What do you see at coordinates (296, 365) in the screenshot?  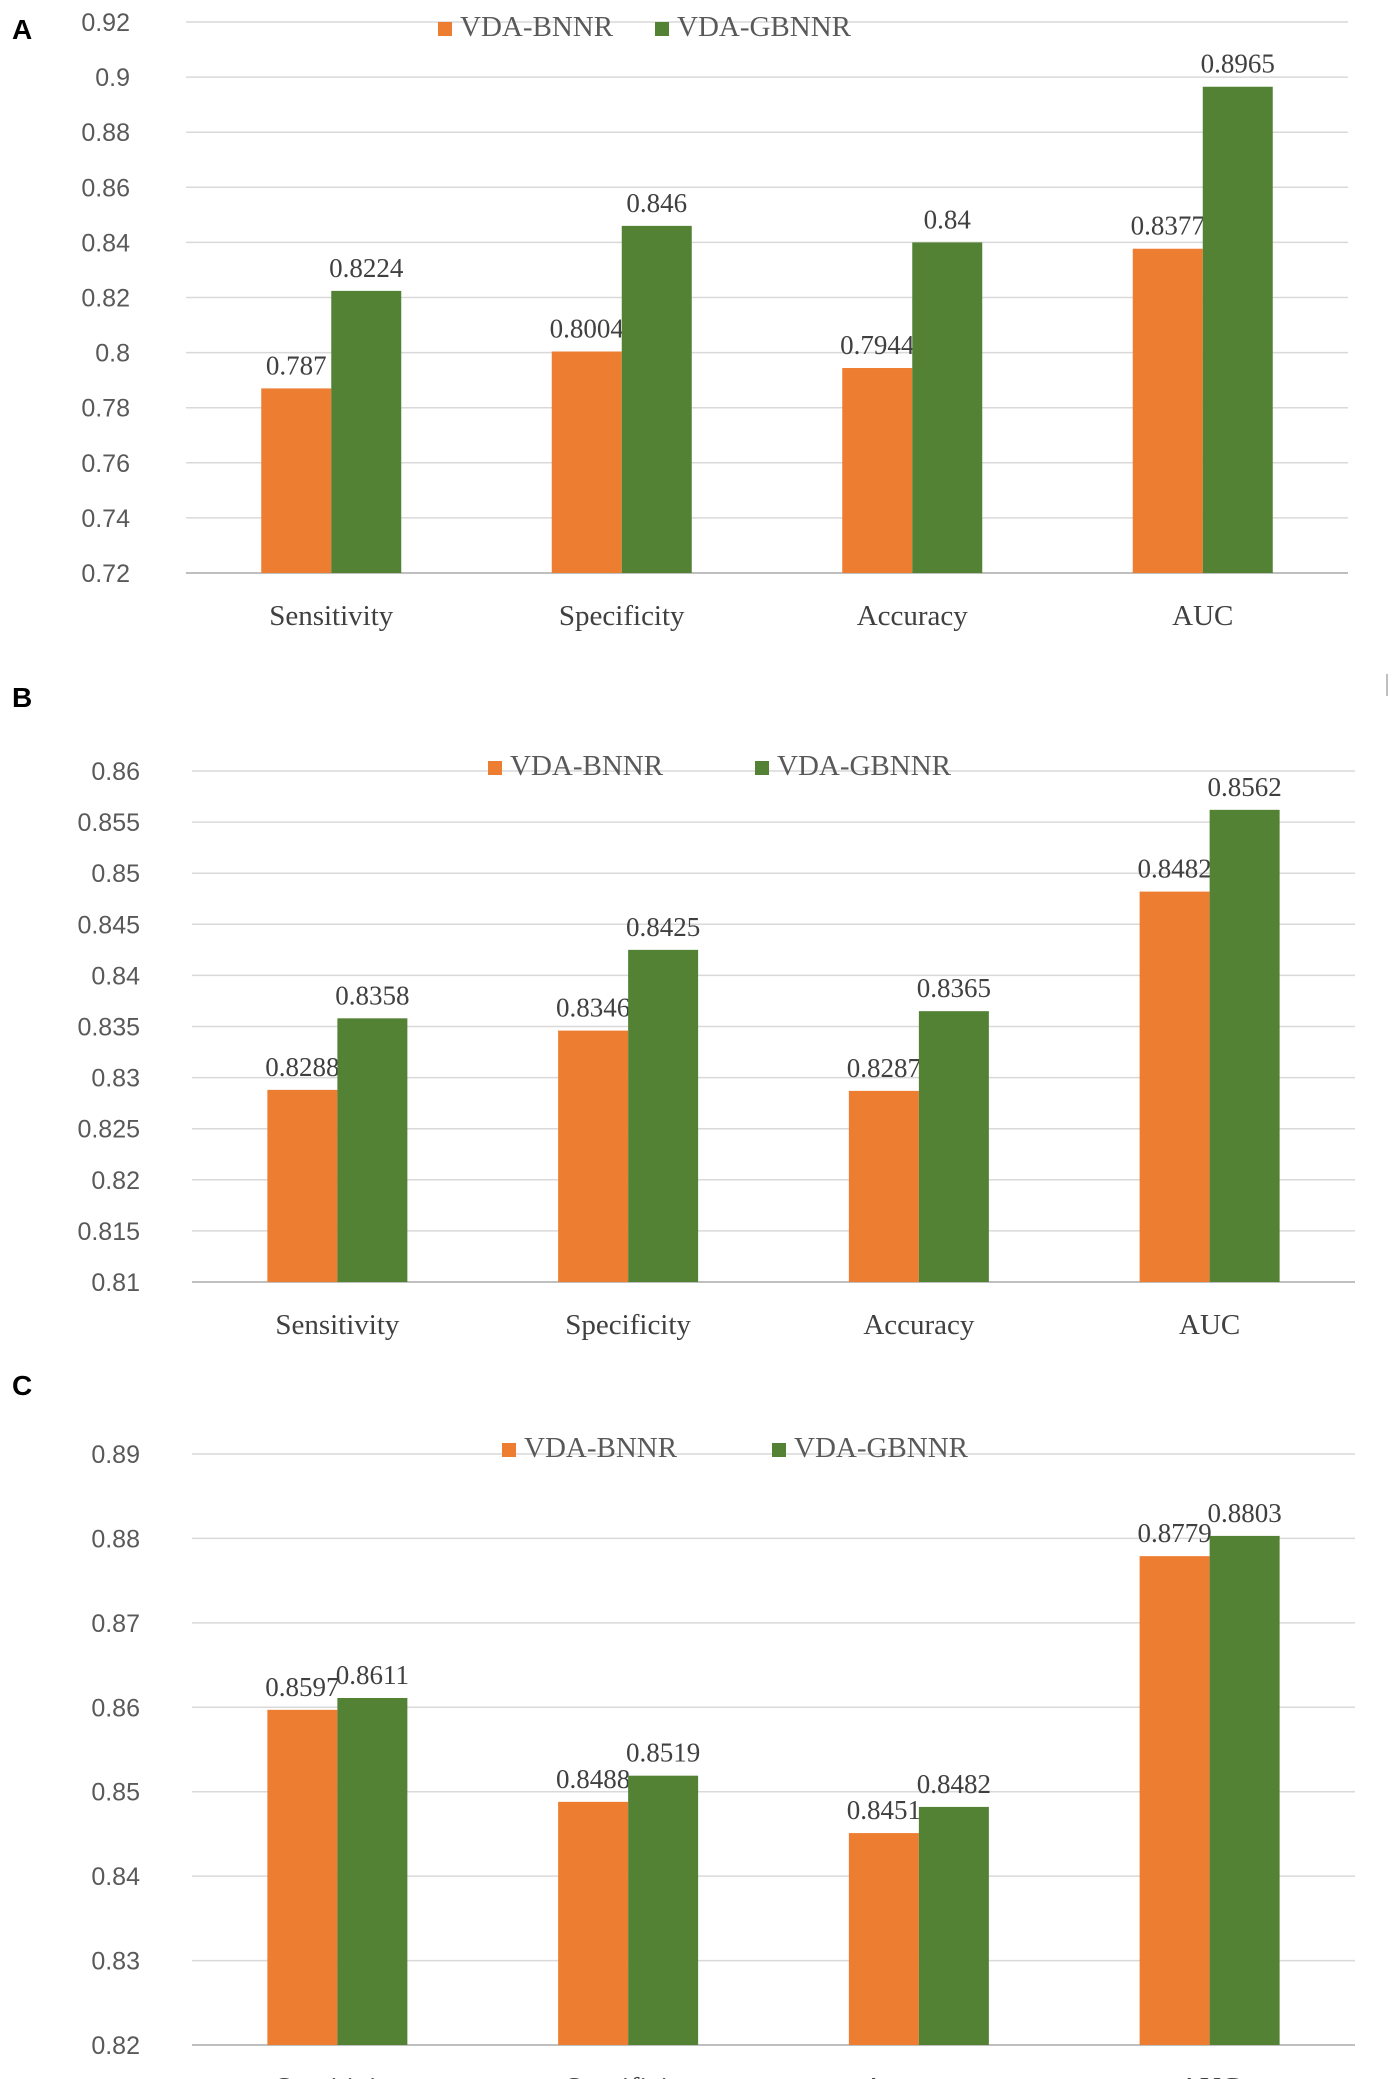 I see `data-label: 0.787` at bounding box center [296, 365].